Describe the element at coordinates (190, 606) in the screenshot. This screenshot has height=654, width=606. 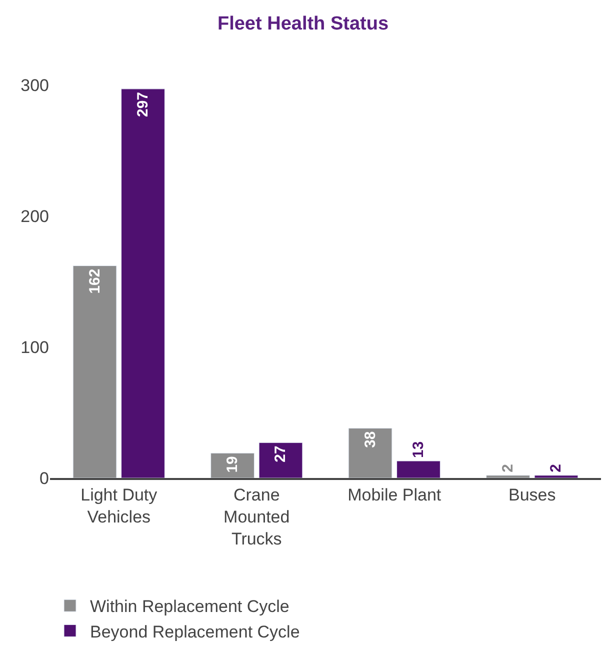
I see `legend-label: Within Replacement Cycle` at that location.